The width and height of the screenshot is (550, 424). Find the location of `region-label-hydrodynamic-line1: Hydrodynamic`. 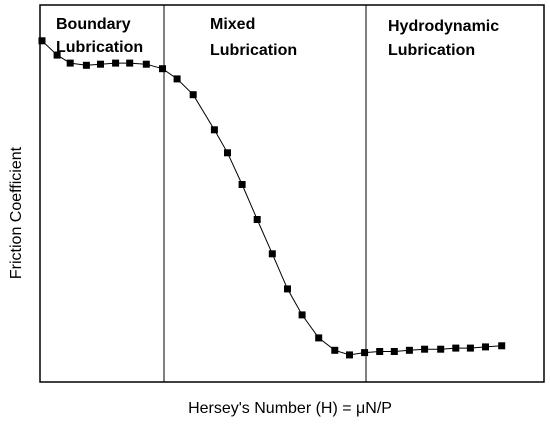

region-label-hydrodynamic-line1: Hydrodynamic is located at coordinates (443, 26).